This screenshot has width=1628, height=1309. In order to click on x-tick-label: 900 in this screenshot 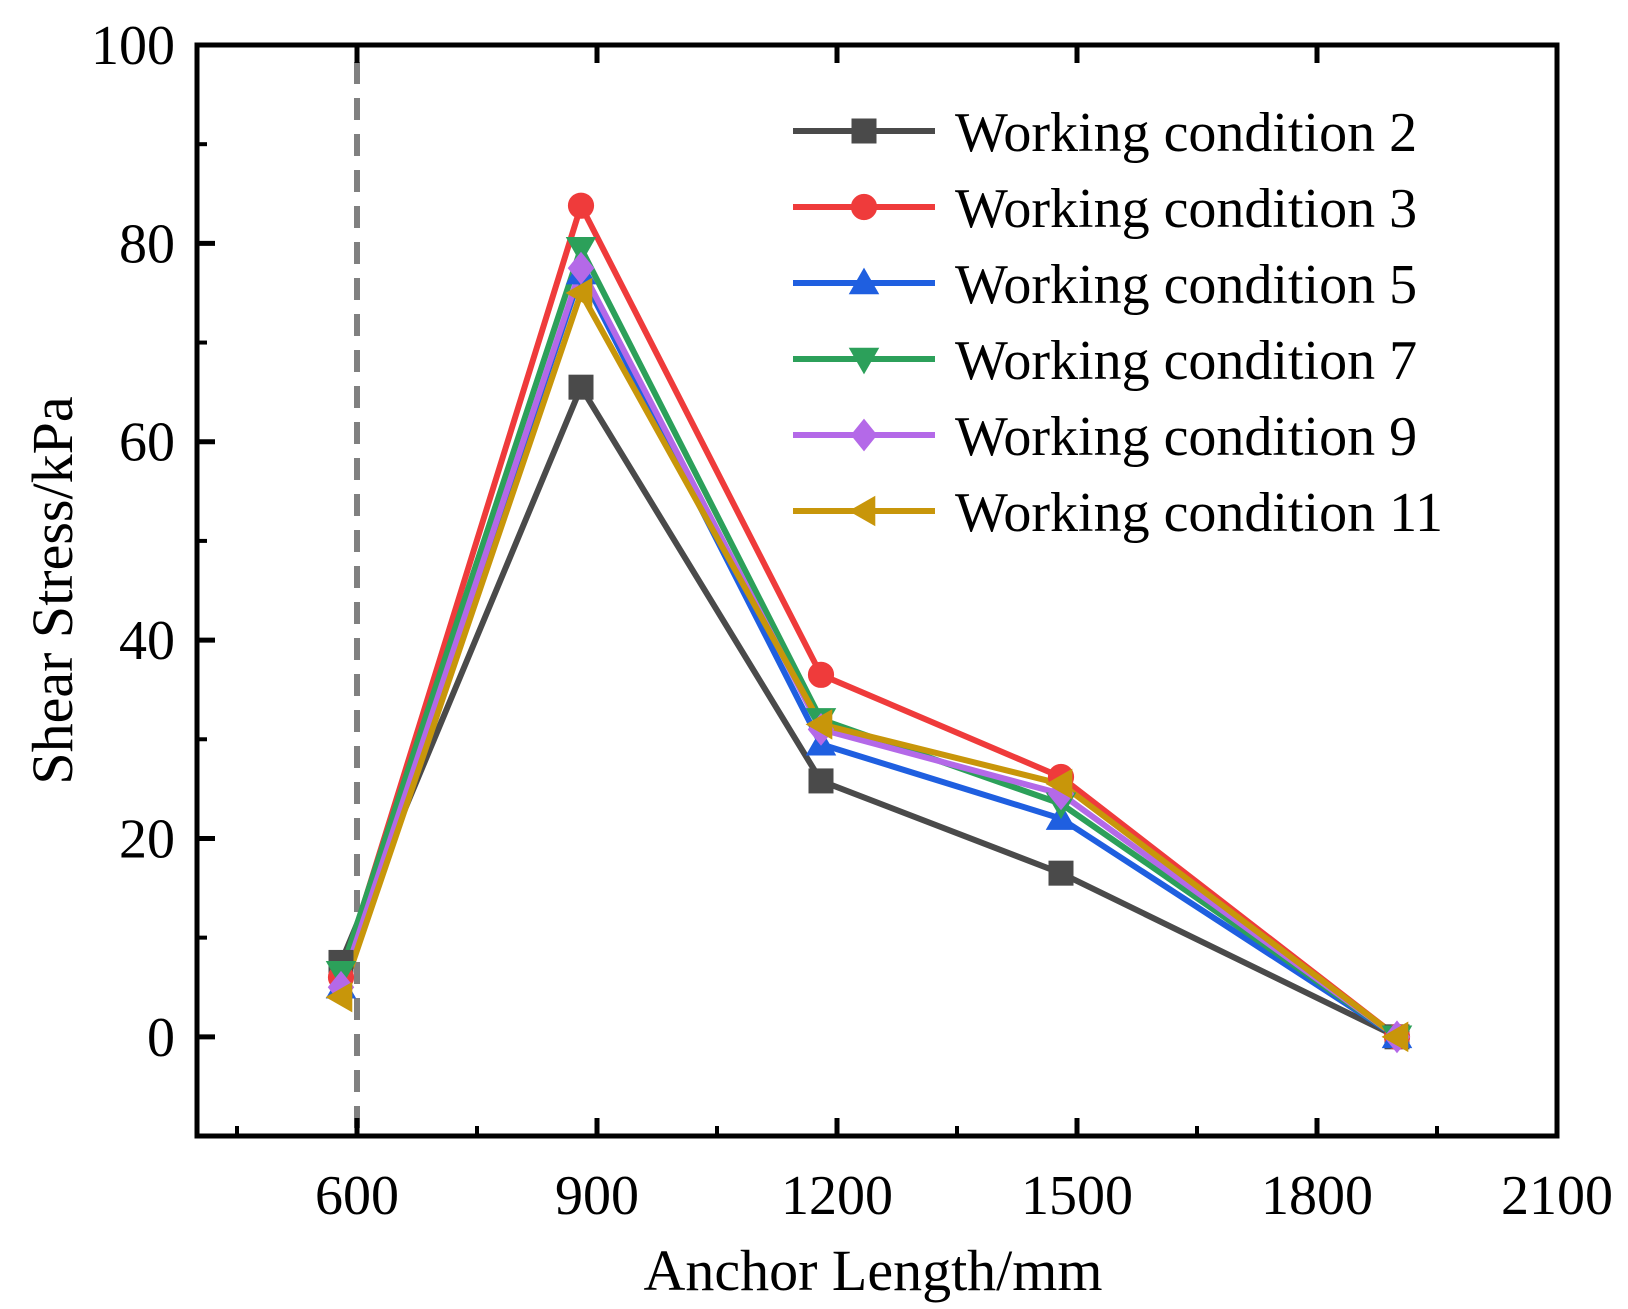, I will do `click(597, 1196)`.